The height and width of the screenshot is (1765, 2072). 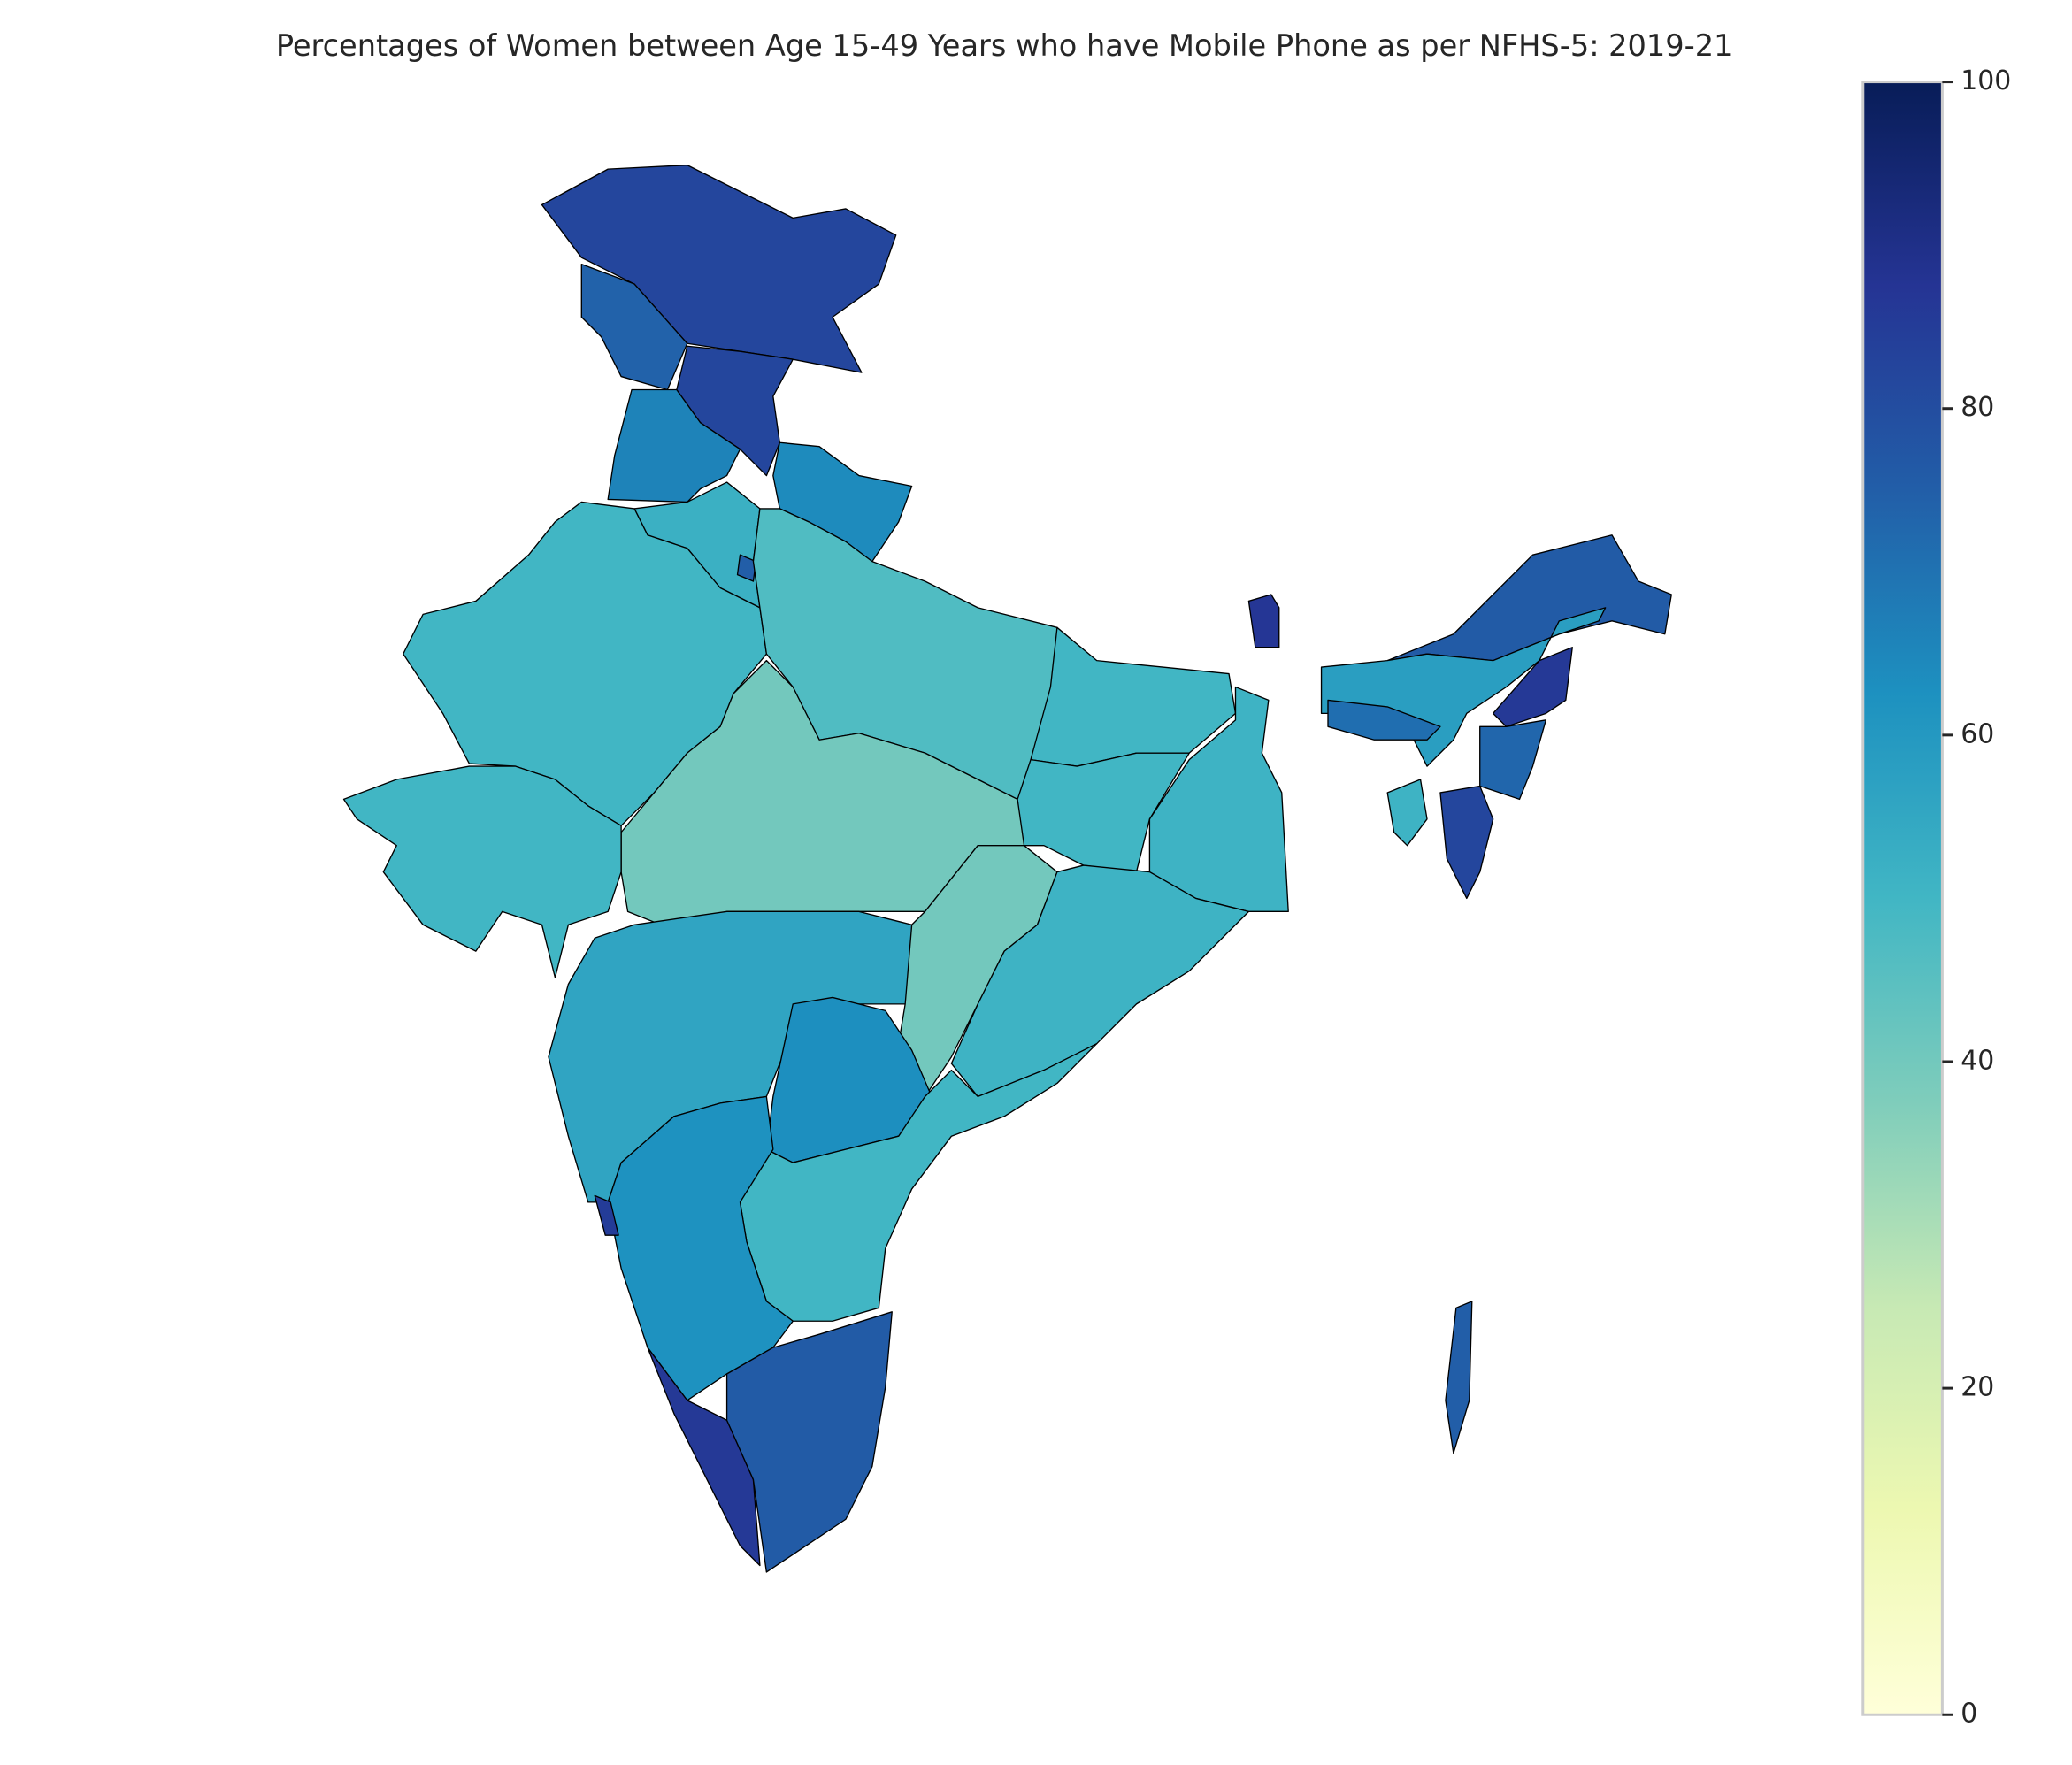 What do you see at coordinates (1977, 1388) in the screenshot?
I see `colorbar-tick-label: 20` at bounding box center [1977, 1388].